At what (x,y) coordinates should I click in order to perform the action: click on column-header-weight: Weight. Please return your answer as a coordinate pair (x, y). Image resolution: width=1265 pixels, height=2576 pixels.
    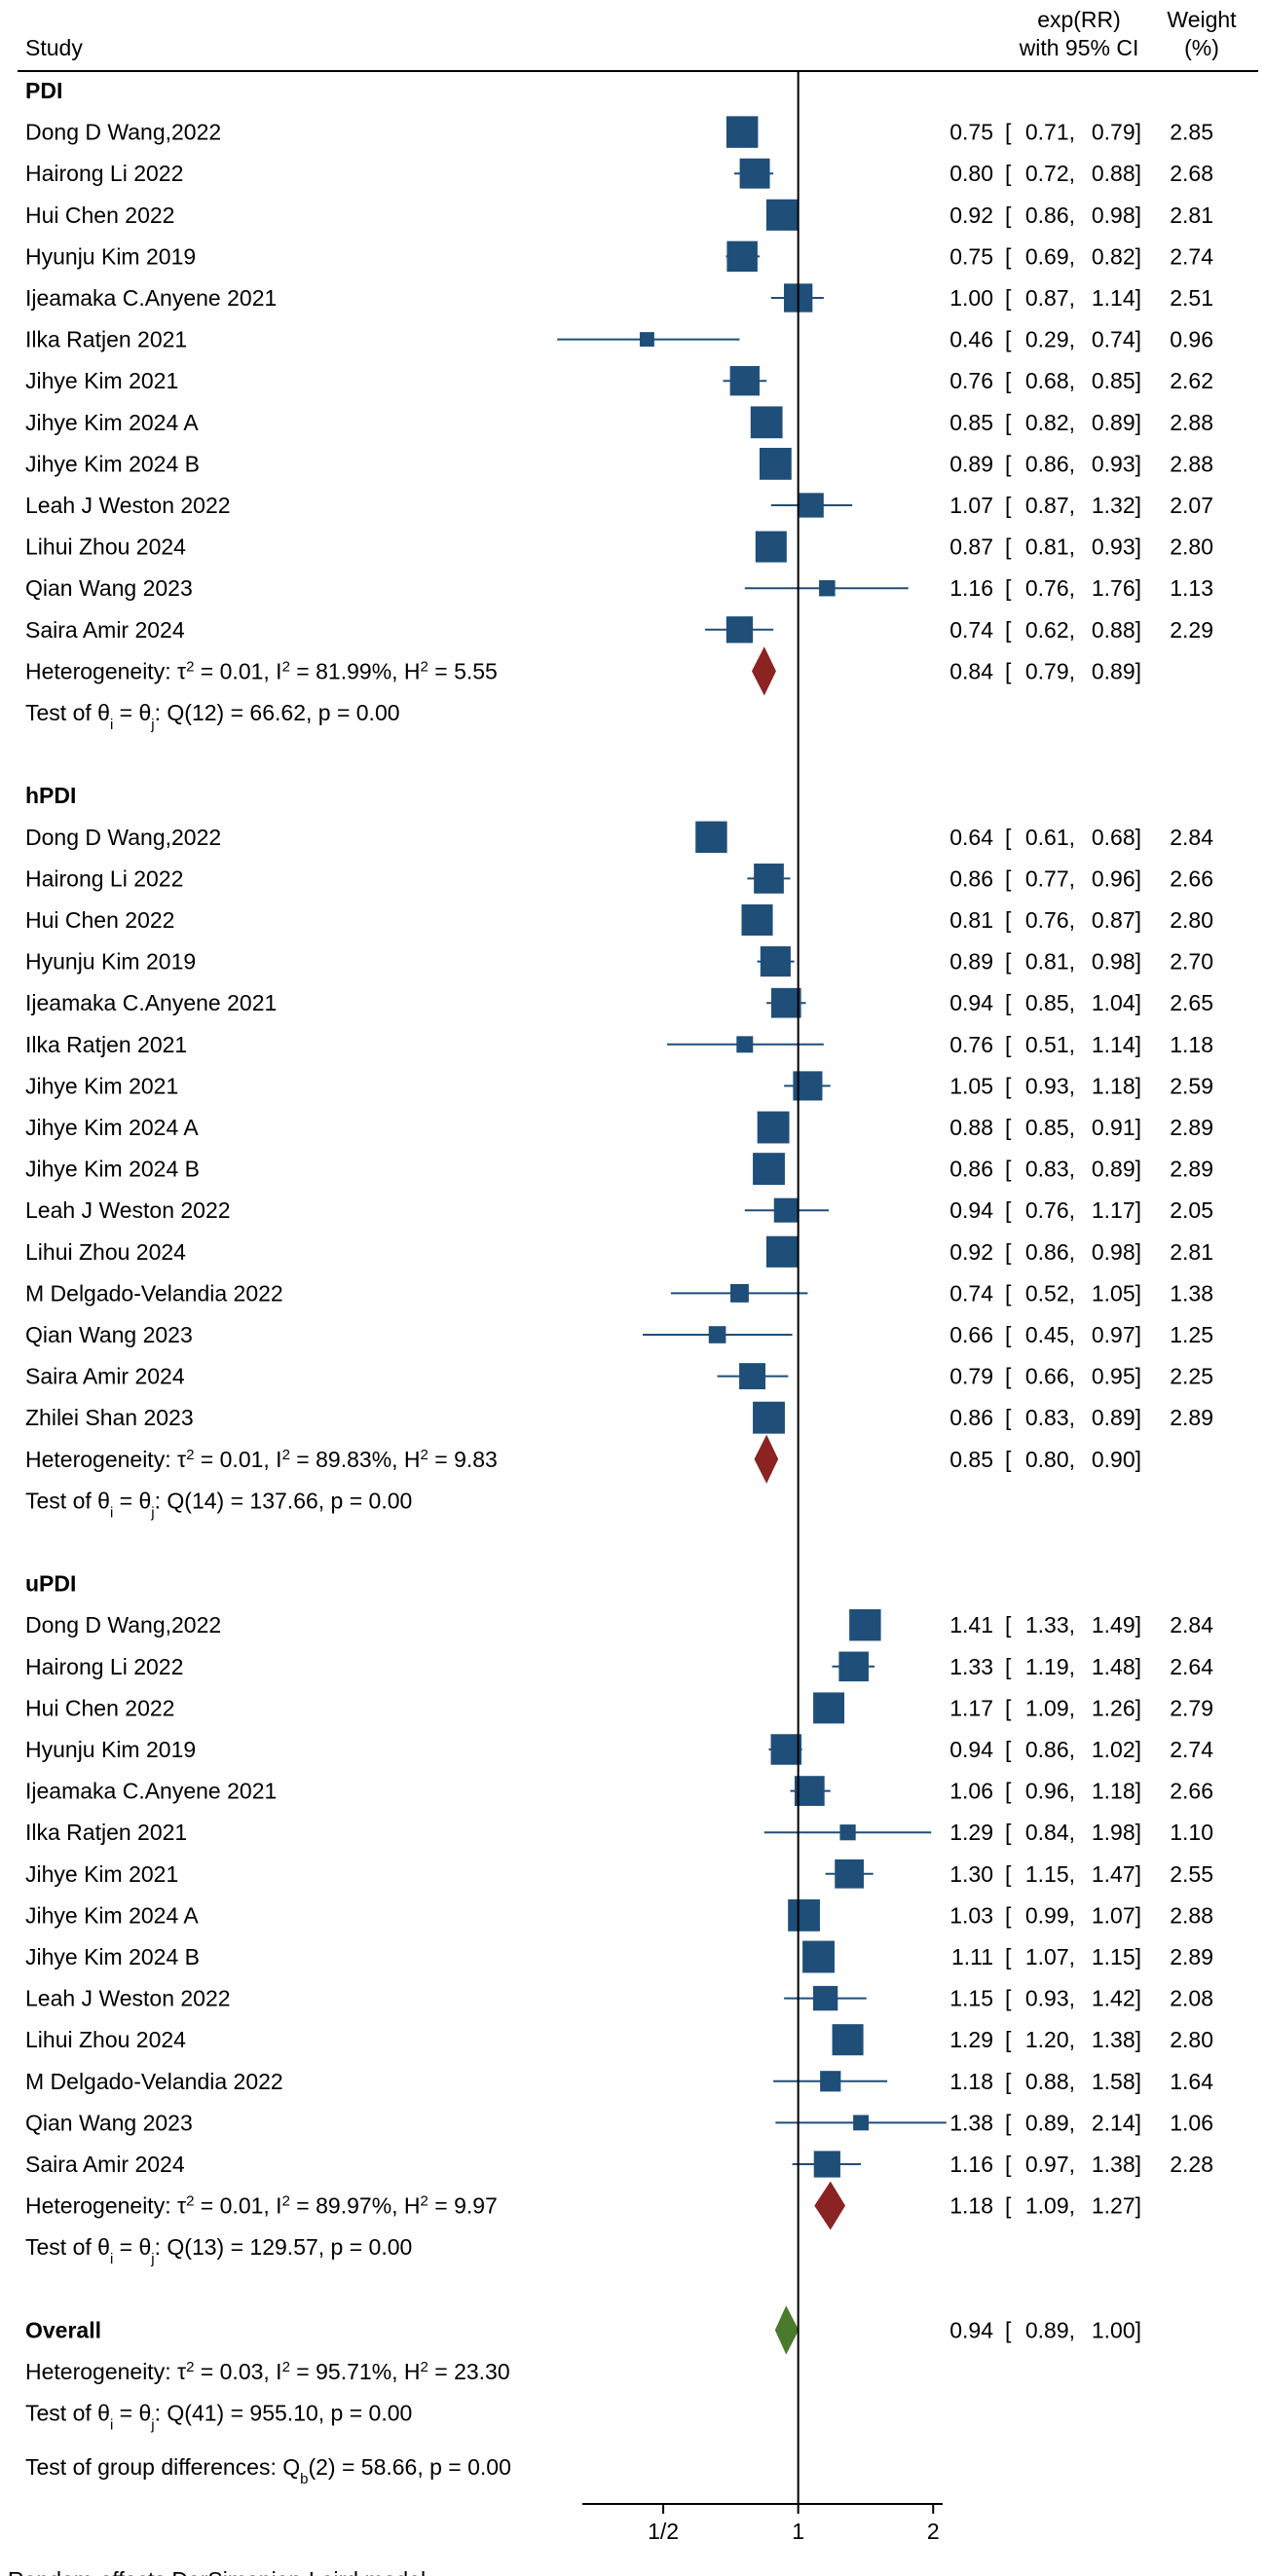
    Looking at the image, I should click on (1202, 19).